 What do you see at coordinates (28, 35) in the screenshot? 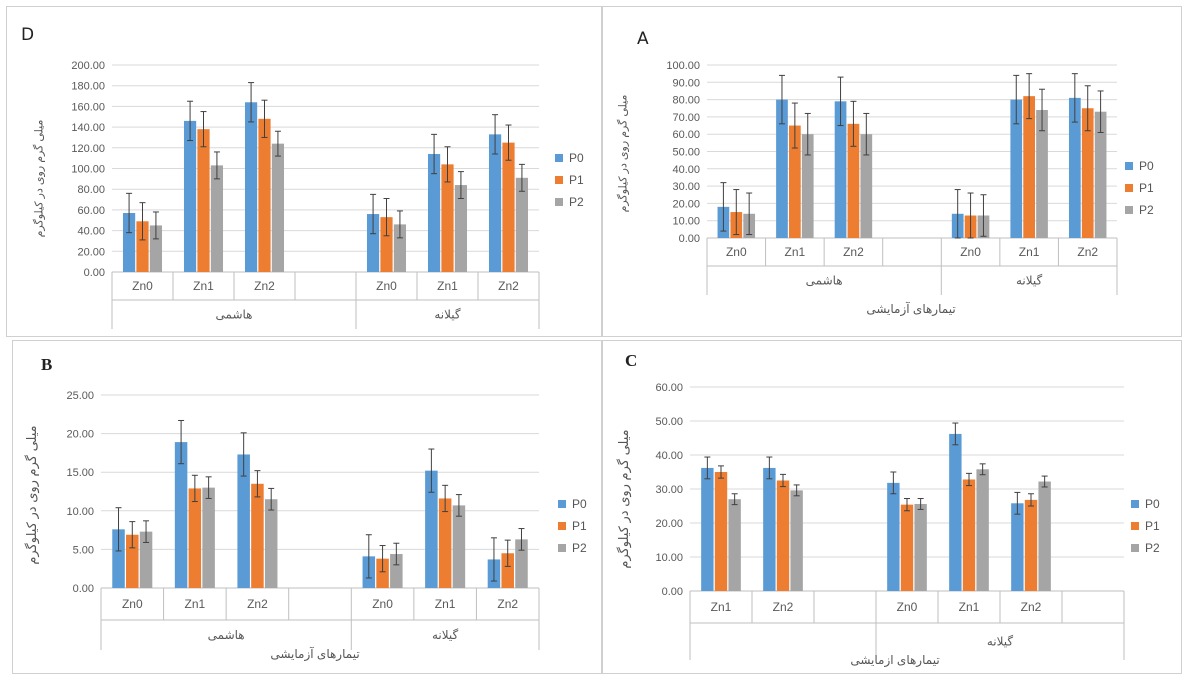
I see `panel-letter-d: D` at bounding box center [28, 35].